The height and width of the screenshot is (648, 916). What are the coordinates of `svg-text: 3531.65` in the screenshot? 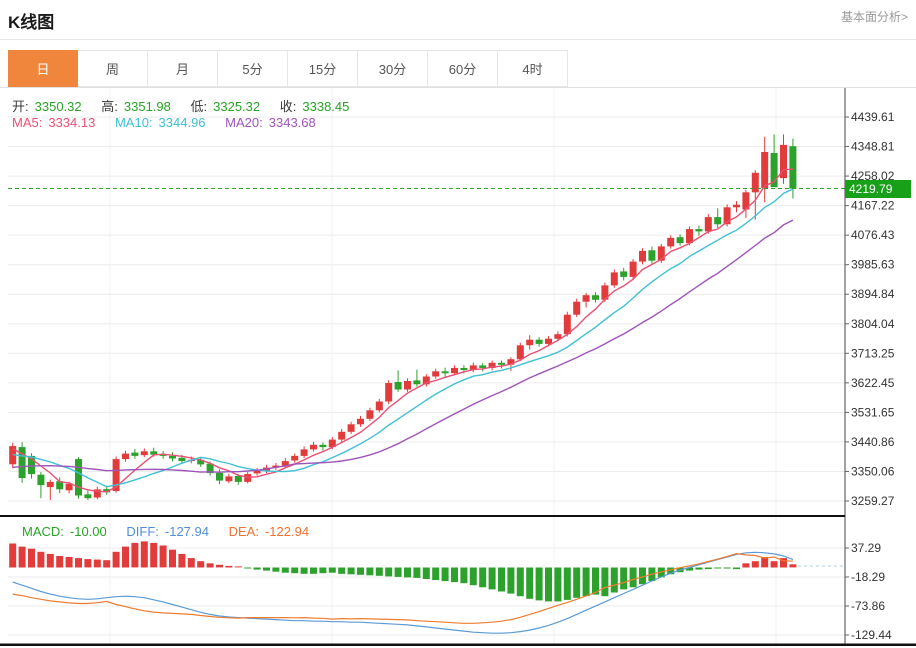 It's located at (873, 412).